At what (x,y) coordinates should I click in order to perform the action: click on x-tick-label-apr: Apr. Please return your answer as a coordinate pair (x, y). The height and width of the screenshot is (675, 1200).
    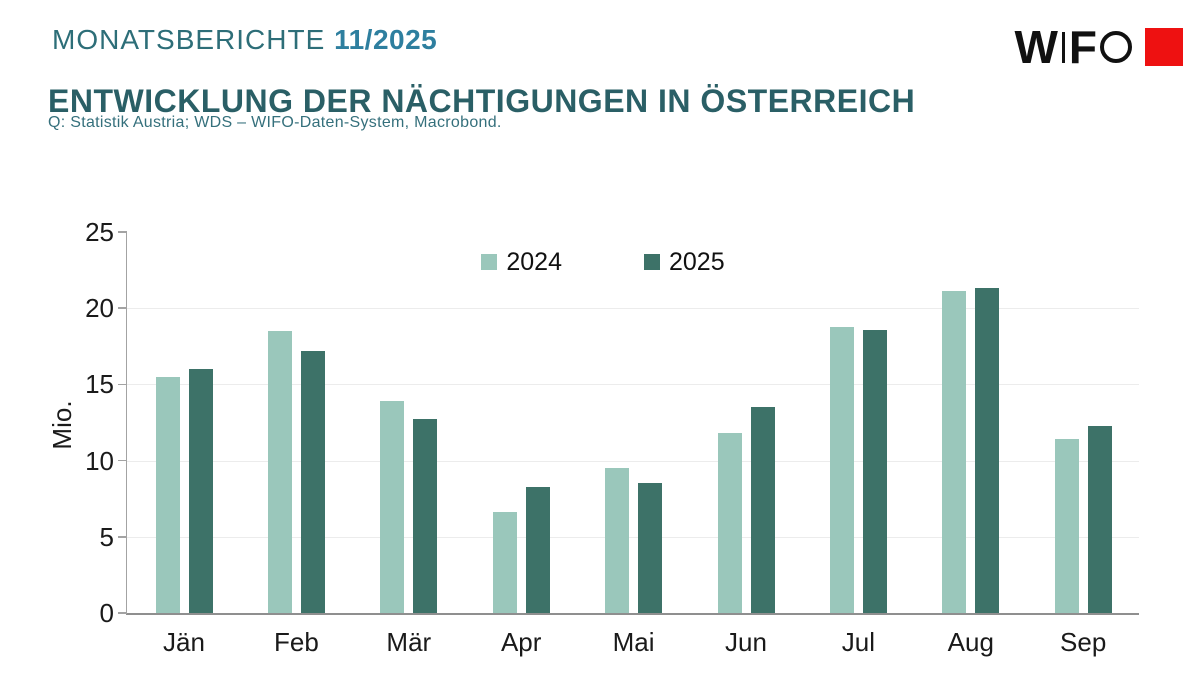
    Looking at the image, I should click on (521, 642).